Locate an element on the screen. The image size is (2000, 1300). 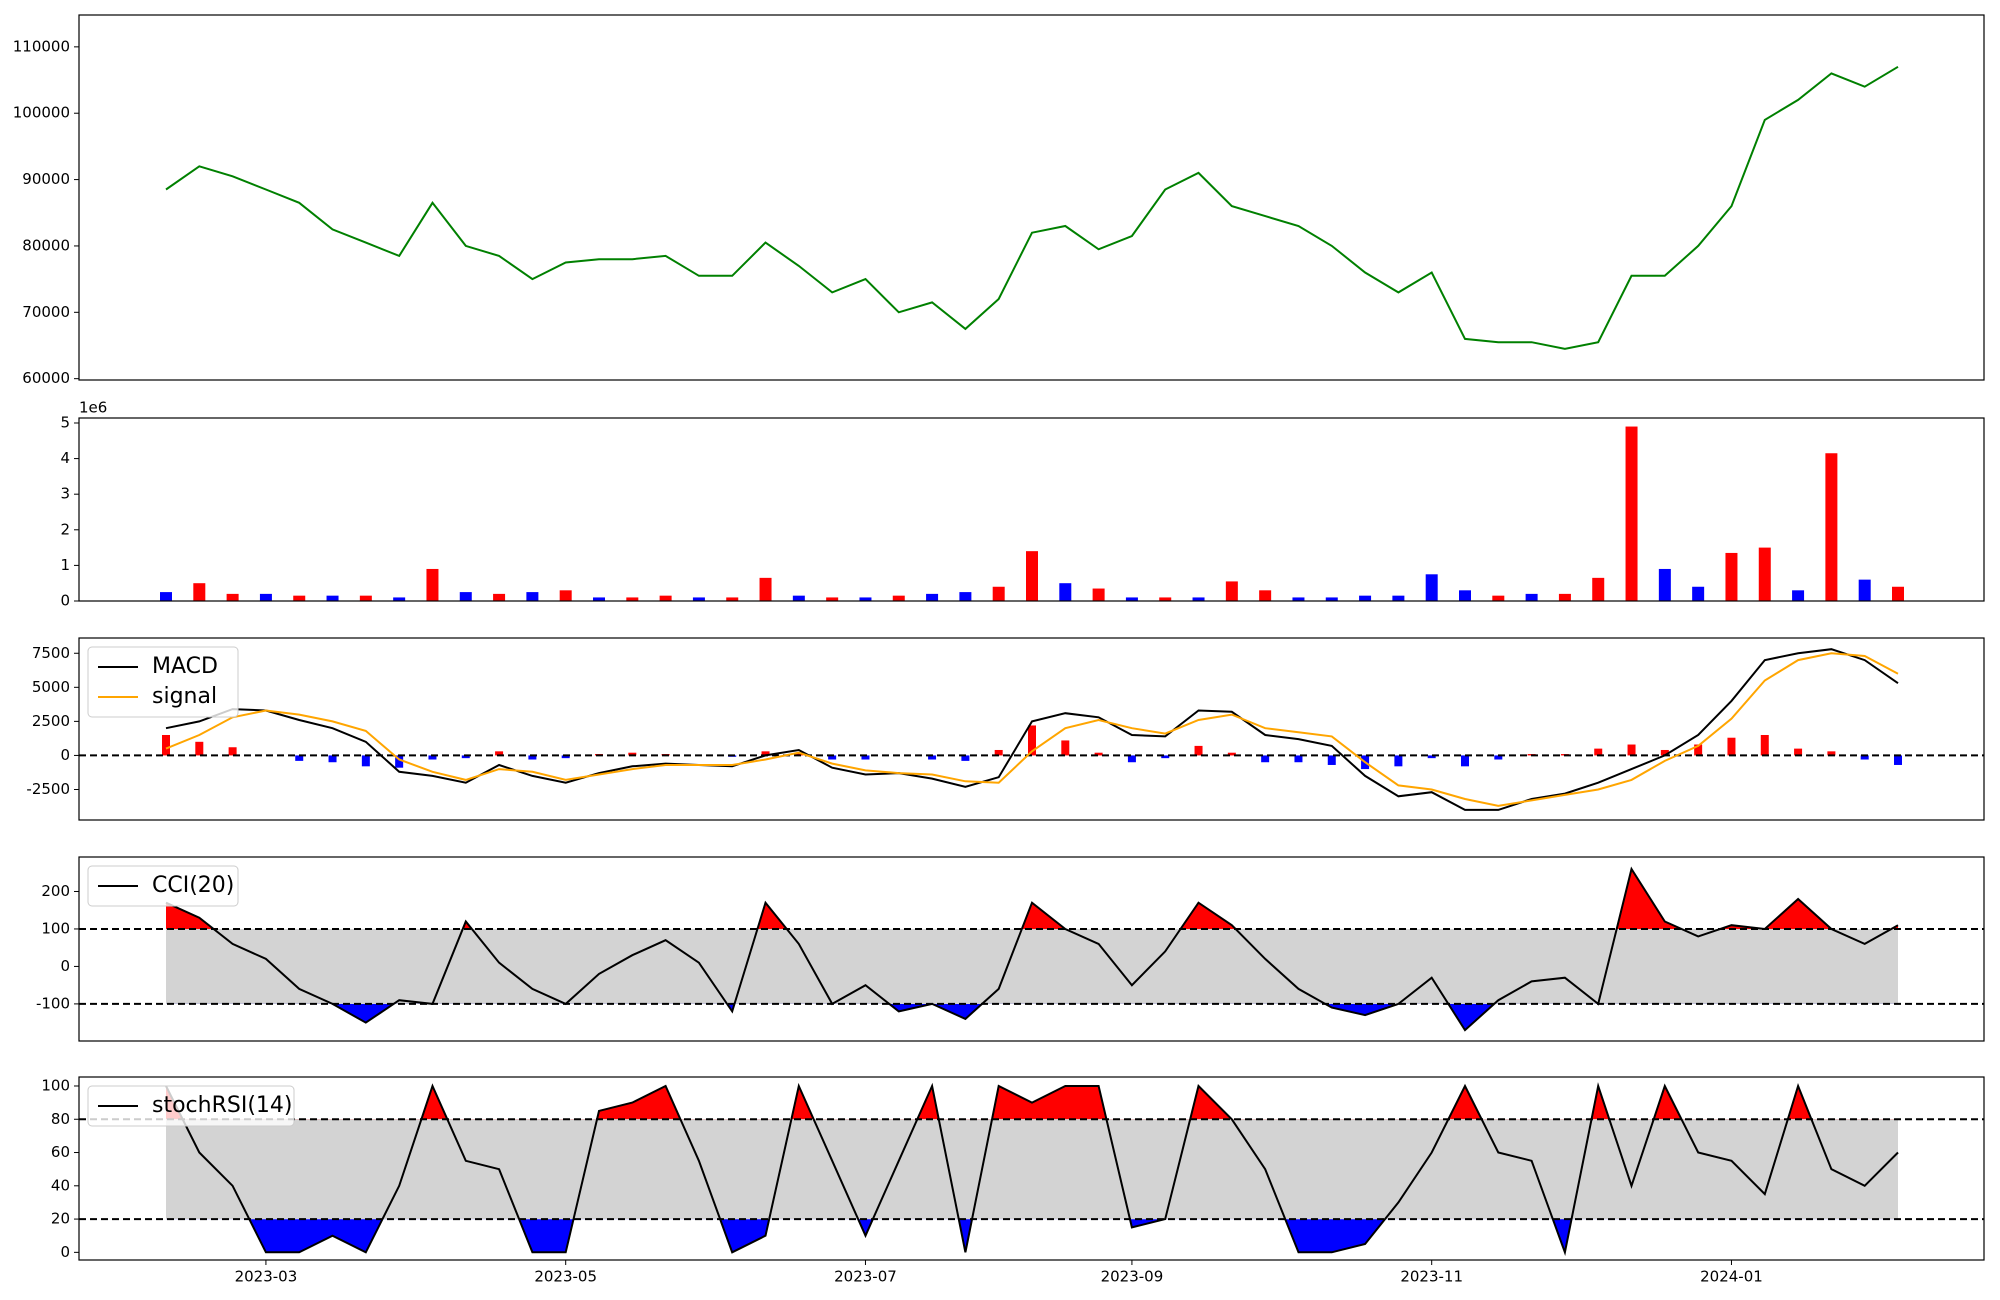
x-tick-label: 2023-11 is located at coordinates (1431, 1277).